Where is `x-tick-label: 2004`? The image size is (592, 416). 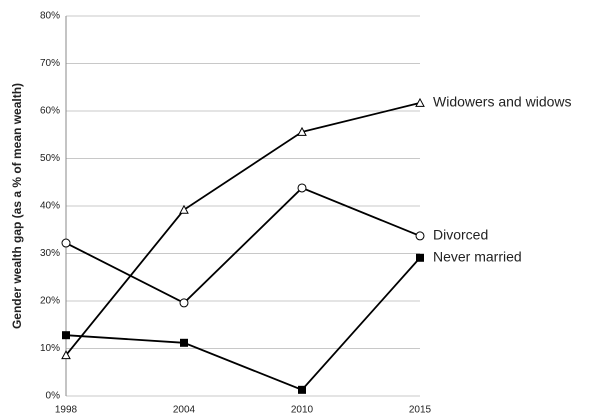 x-tick-label: 2004 is located at coordinates (184, 410).